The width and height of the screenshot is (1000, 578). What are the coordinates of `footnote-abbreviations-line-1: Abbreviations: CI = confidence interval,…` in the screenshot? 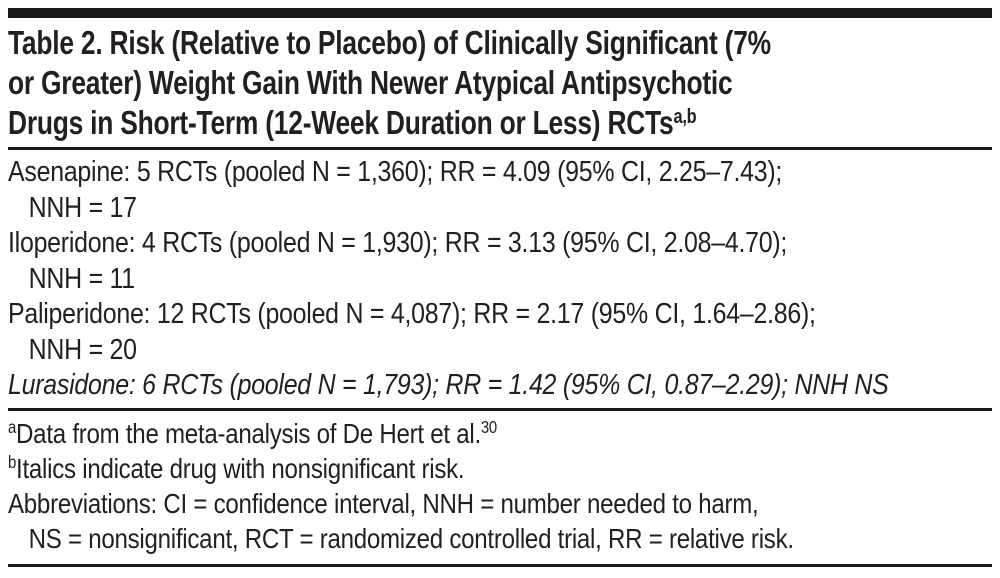 It's located at (383, 503).